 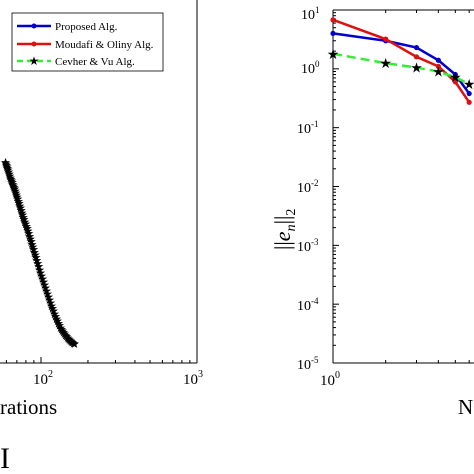 I want to click on right-y-axis-label: ||en||2, so click(x=284, y=229).